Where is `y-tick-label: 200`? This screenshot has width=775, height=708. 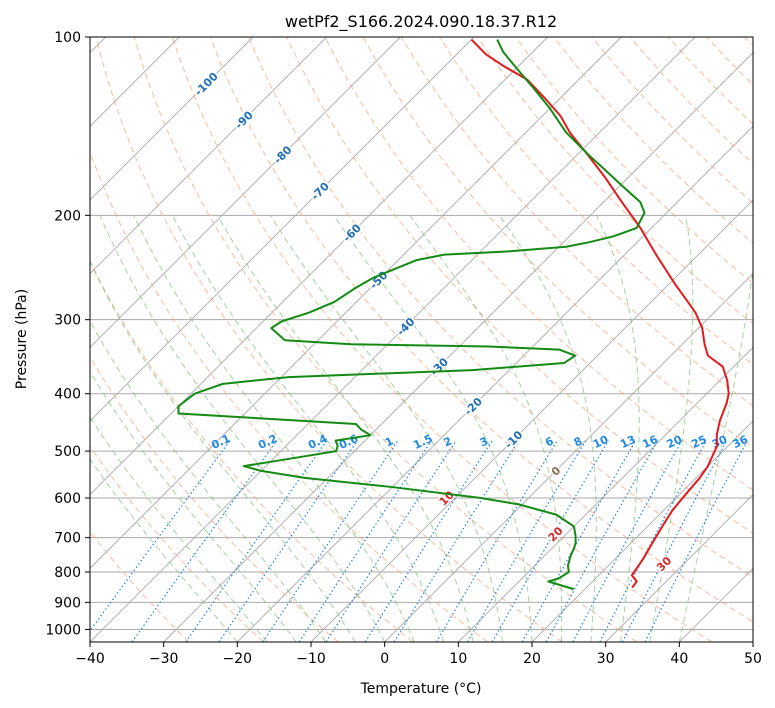
y-tick-label: 200 is located at coordinates (67, 216).